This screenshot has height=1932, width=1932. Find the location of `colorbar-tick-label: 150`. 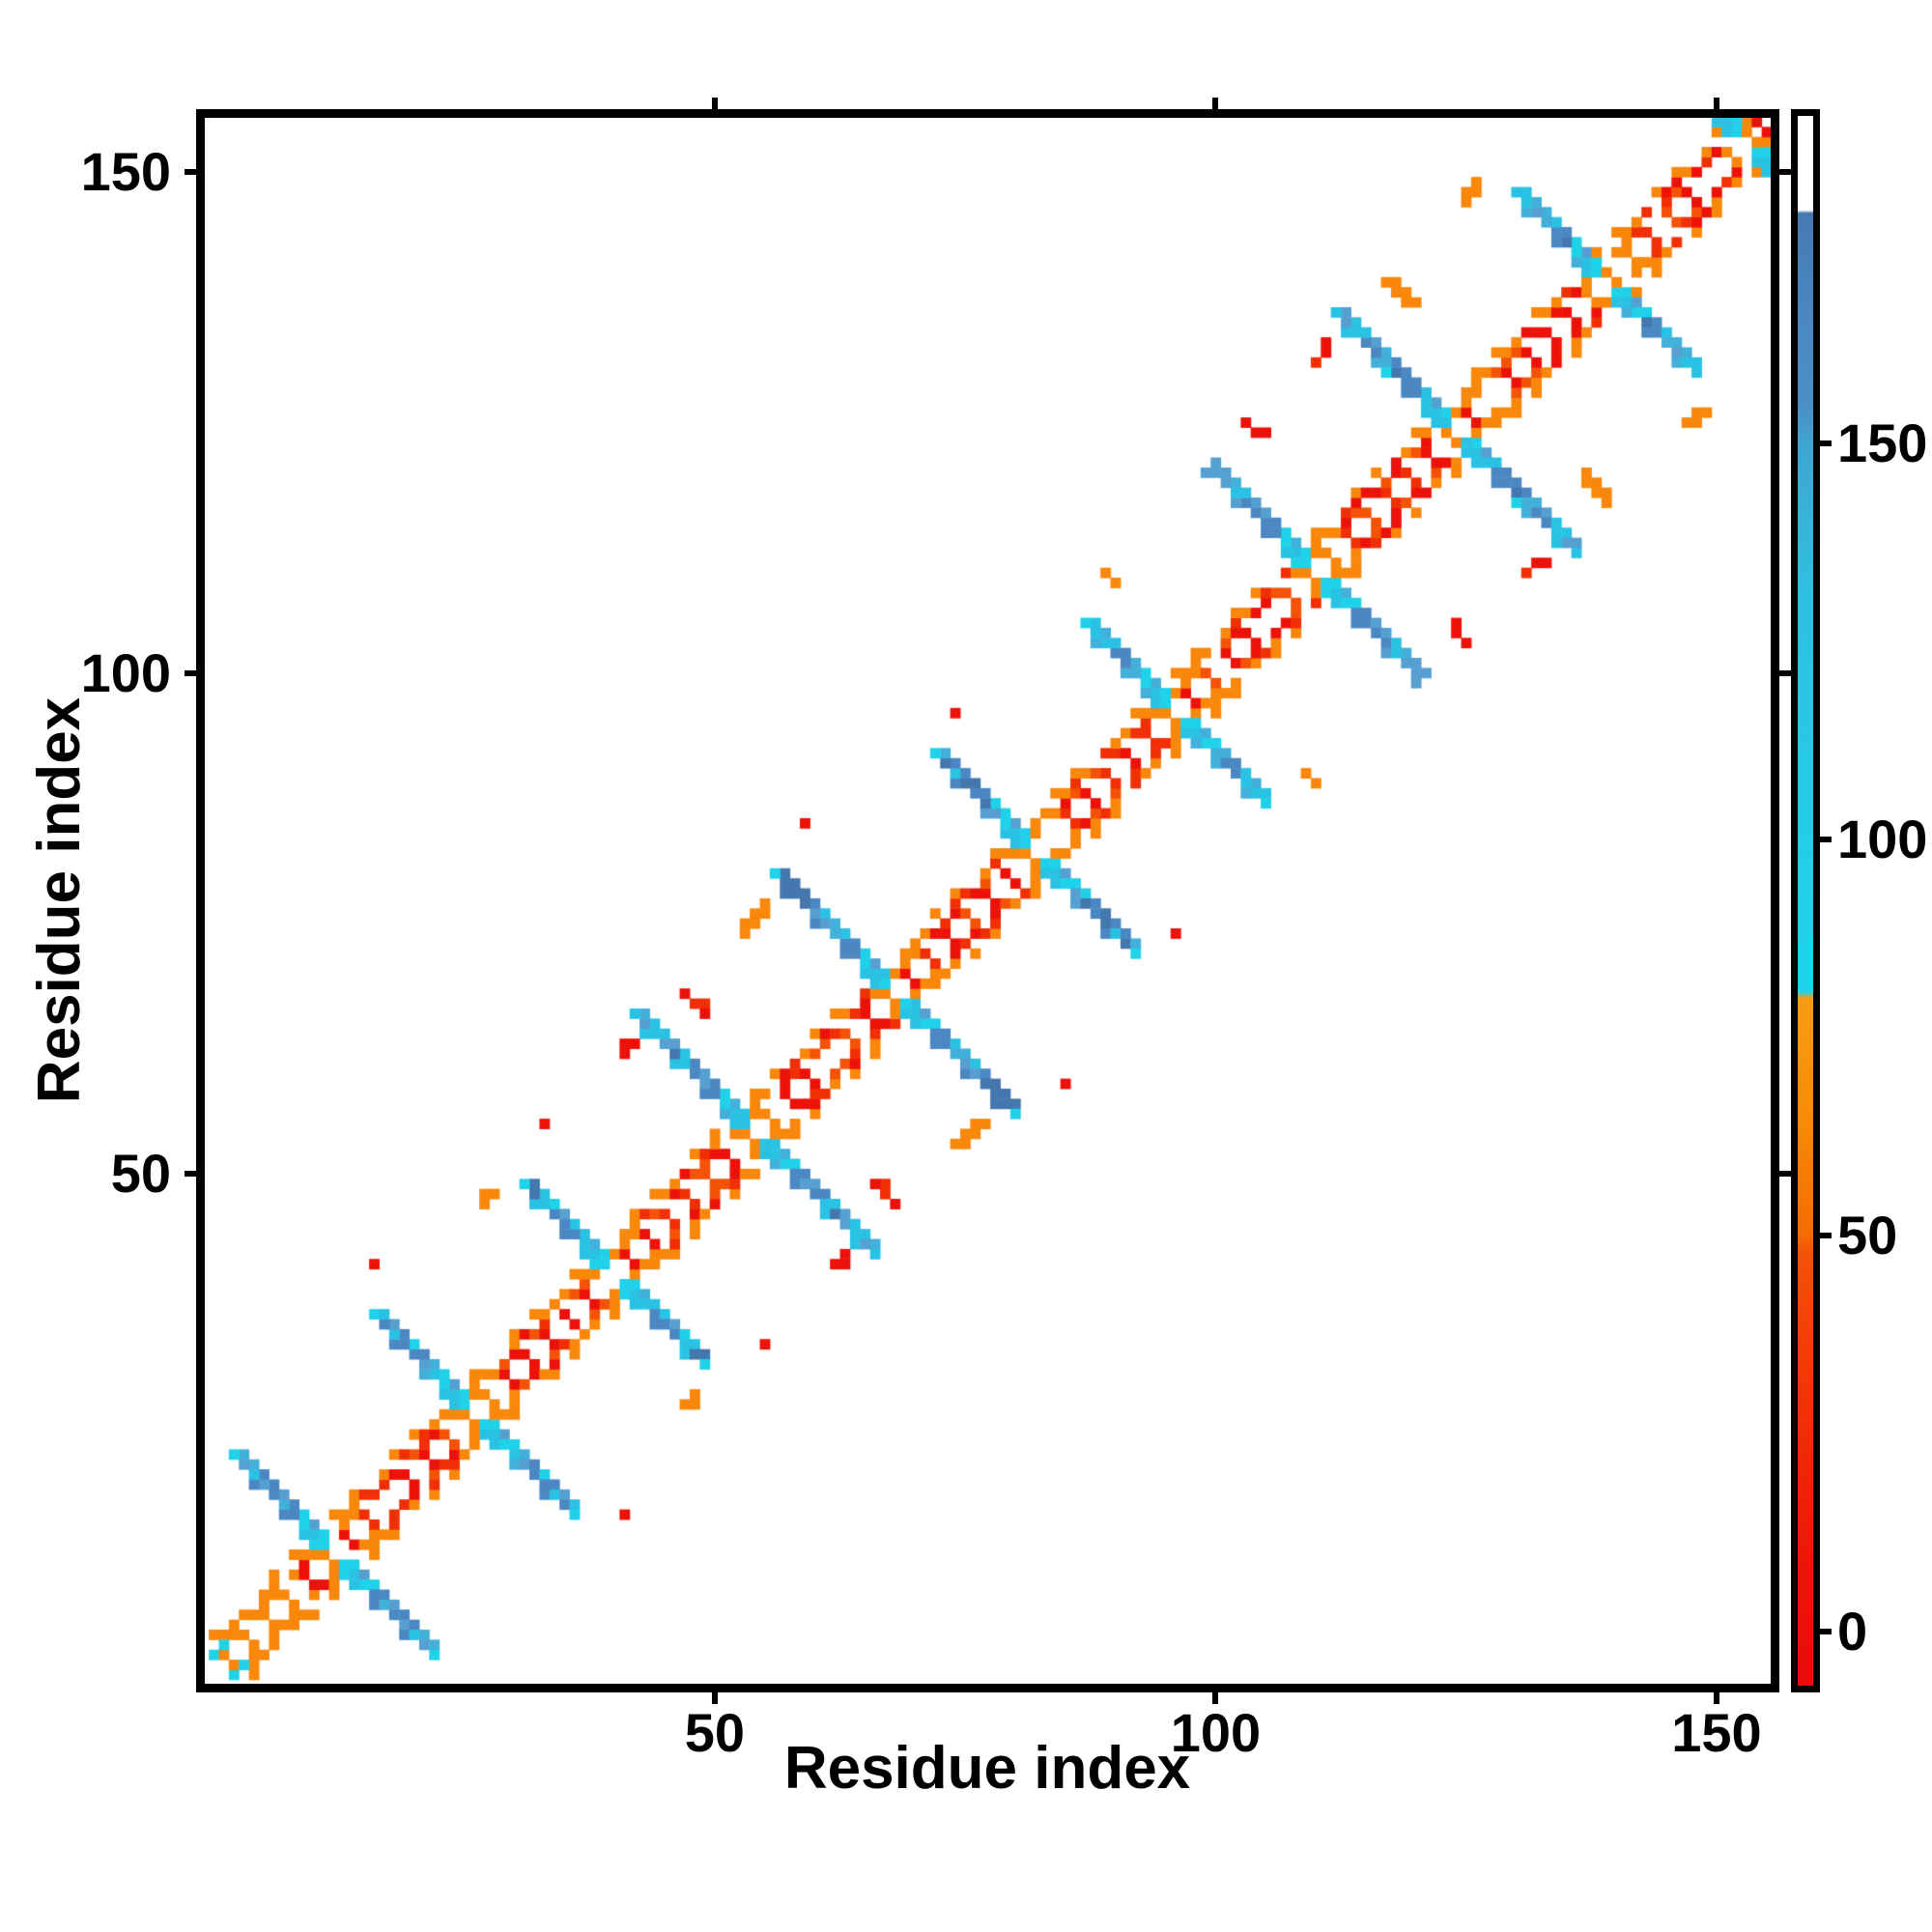

colorbar-tick-label: 150 is located at coordinates (1882, 443).